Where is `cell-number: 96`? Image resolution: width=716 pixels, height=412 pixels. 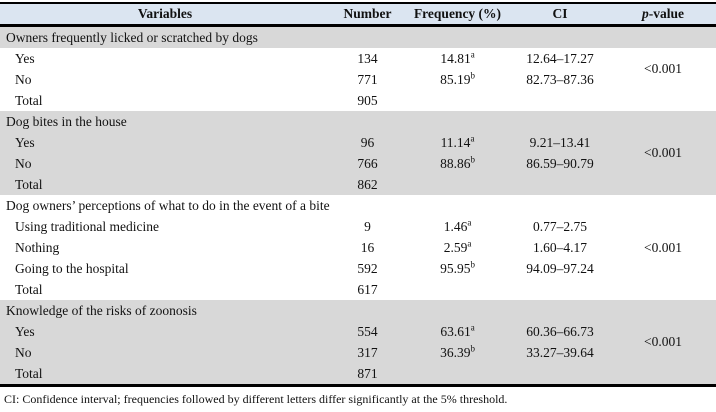 cell-number: 96 is located at coordinates (367, 142).